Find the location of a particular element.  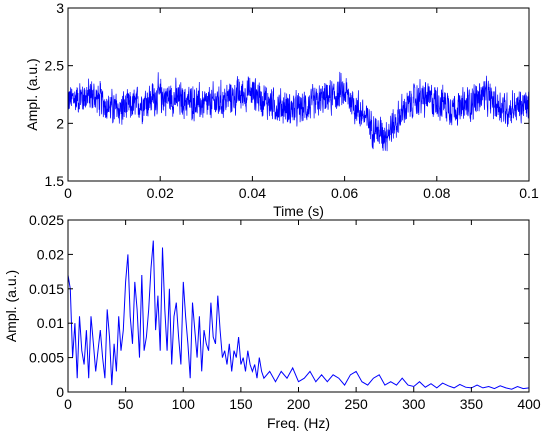

y-tick-label: 0 is located at coordinates (60, 392).